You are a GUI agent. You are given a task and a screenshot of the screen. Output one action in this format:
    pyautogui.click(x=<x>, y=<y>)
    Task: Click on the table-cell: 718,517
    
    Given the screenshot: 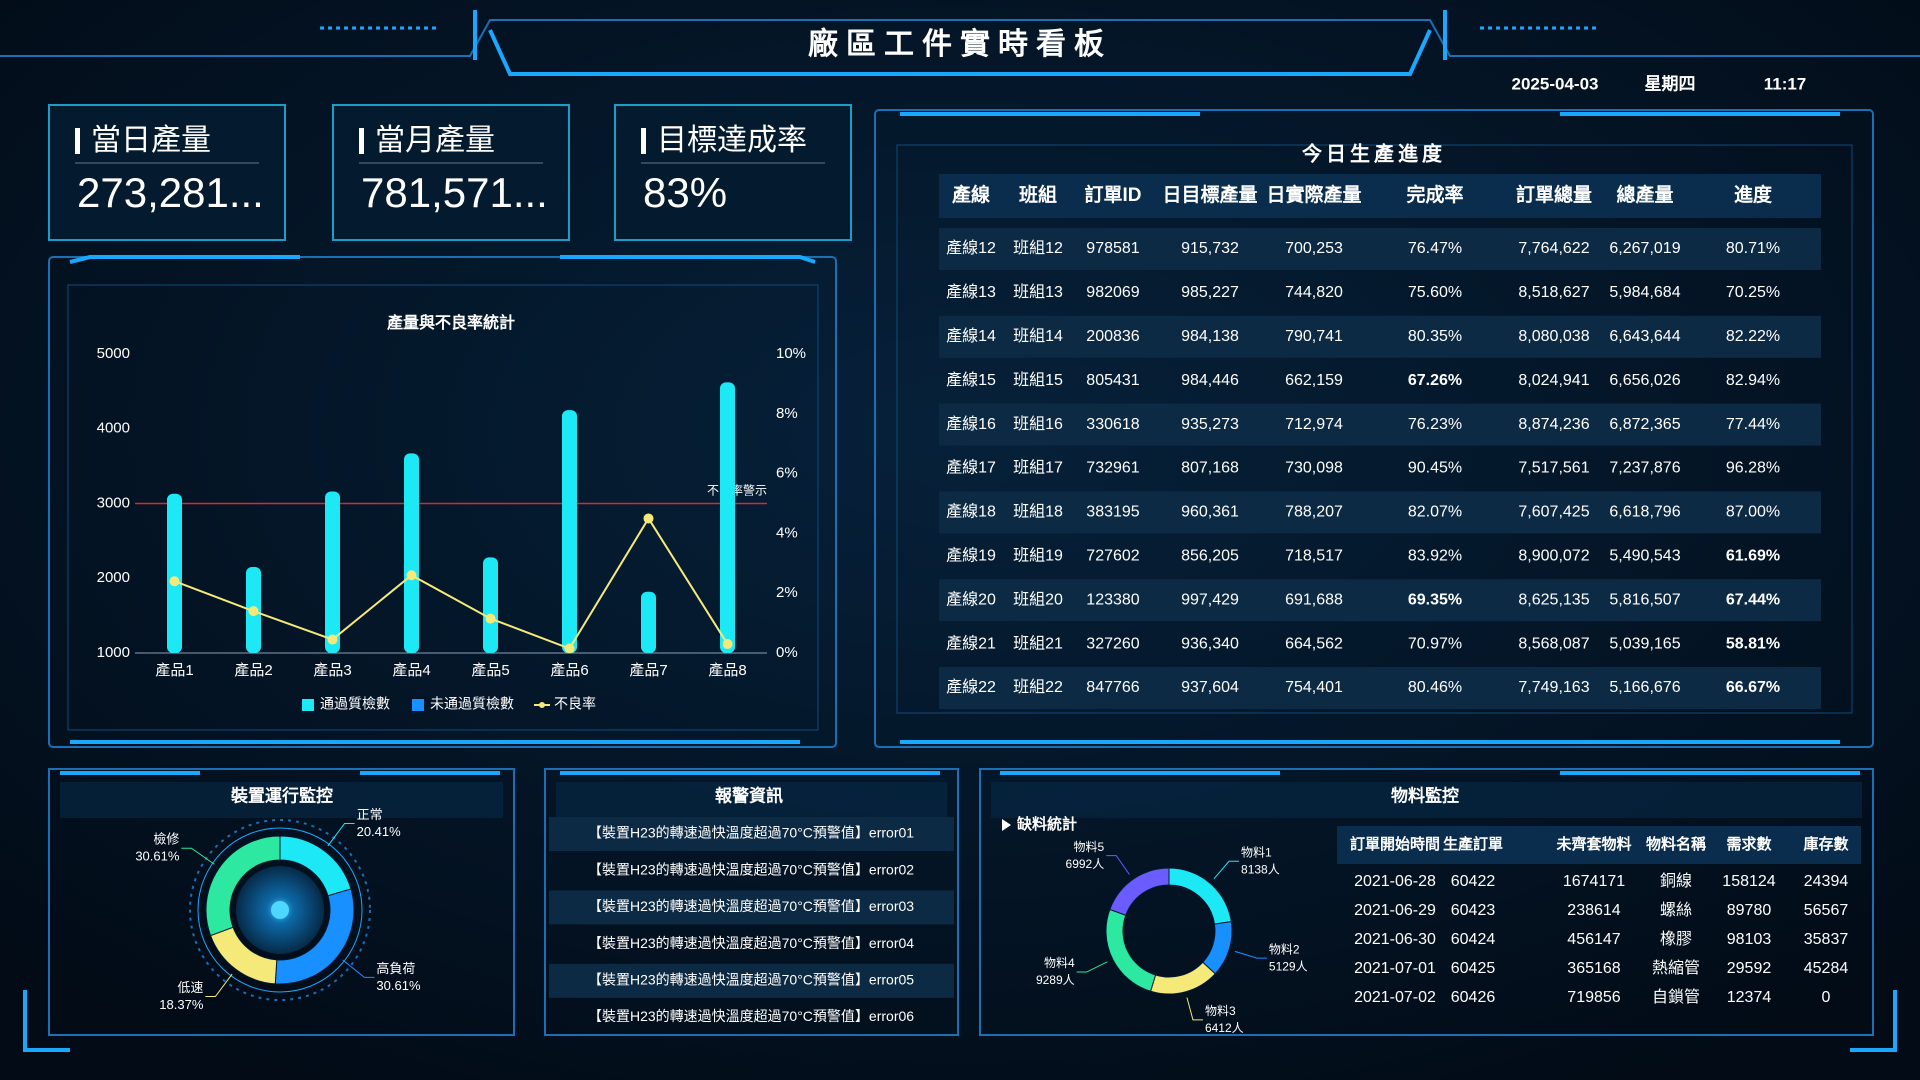 What is the action you would take?
    pyautogui.click(x=1314, y=556)
    